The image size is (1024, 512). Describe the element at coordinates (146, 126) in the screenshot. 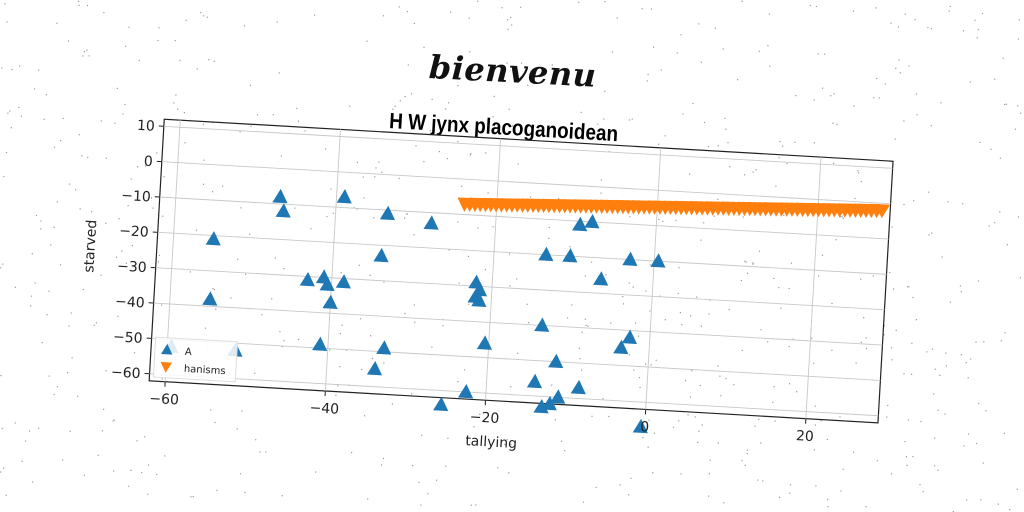

I see `y-tick-label: 10` at that location.